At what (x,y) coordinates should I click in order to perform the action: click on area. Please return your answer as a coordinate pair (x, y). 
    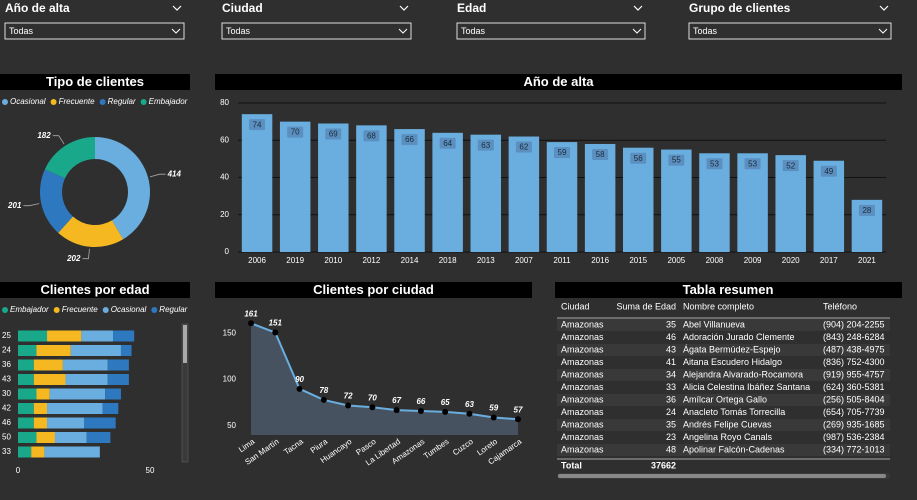
    Looking at the image, I should click on (384, 379).